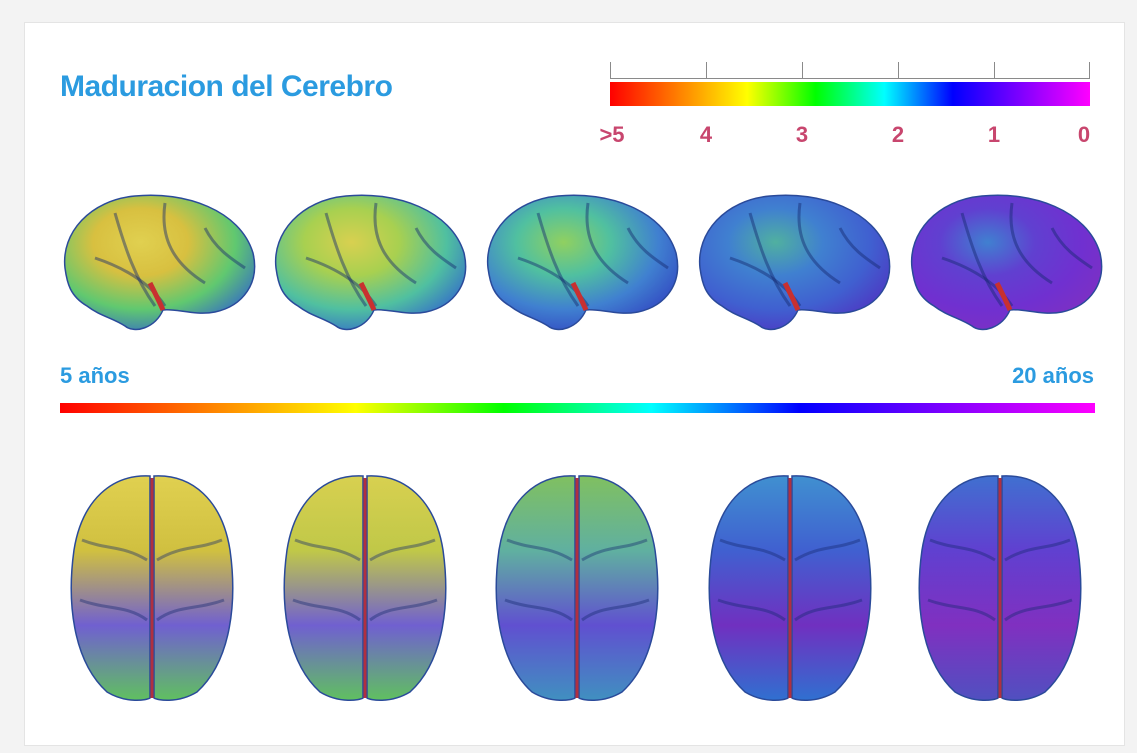 The image size is (1137, 753). Describe the element at coordinates (612, 134) in the screenshot. I see `scale-label-gt5: >5` at that location.